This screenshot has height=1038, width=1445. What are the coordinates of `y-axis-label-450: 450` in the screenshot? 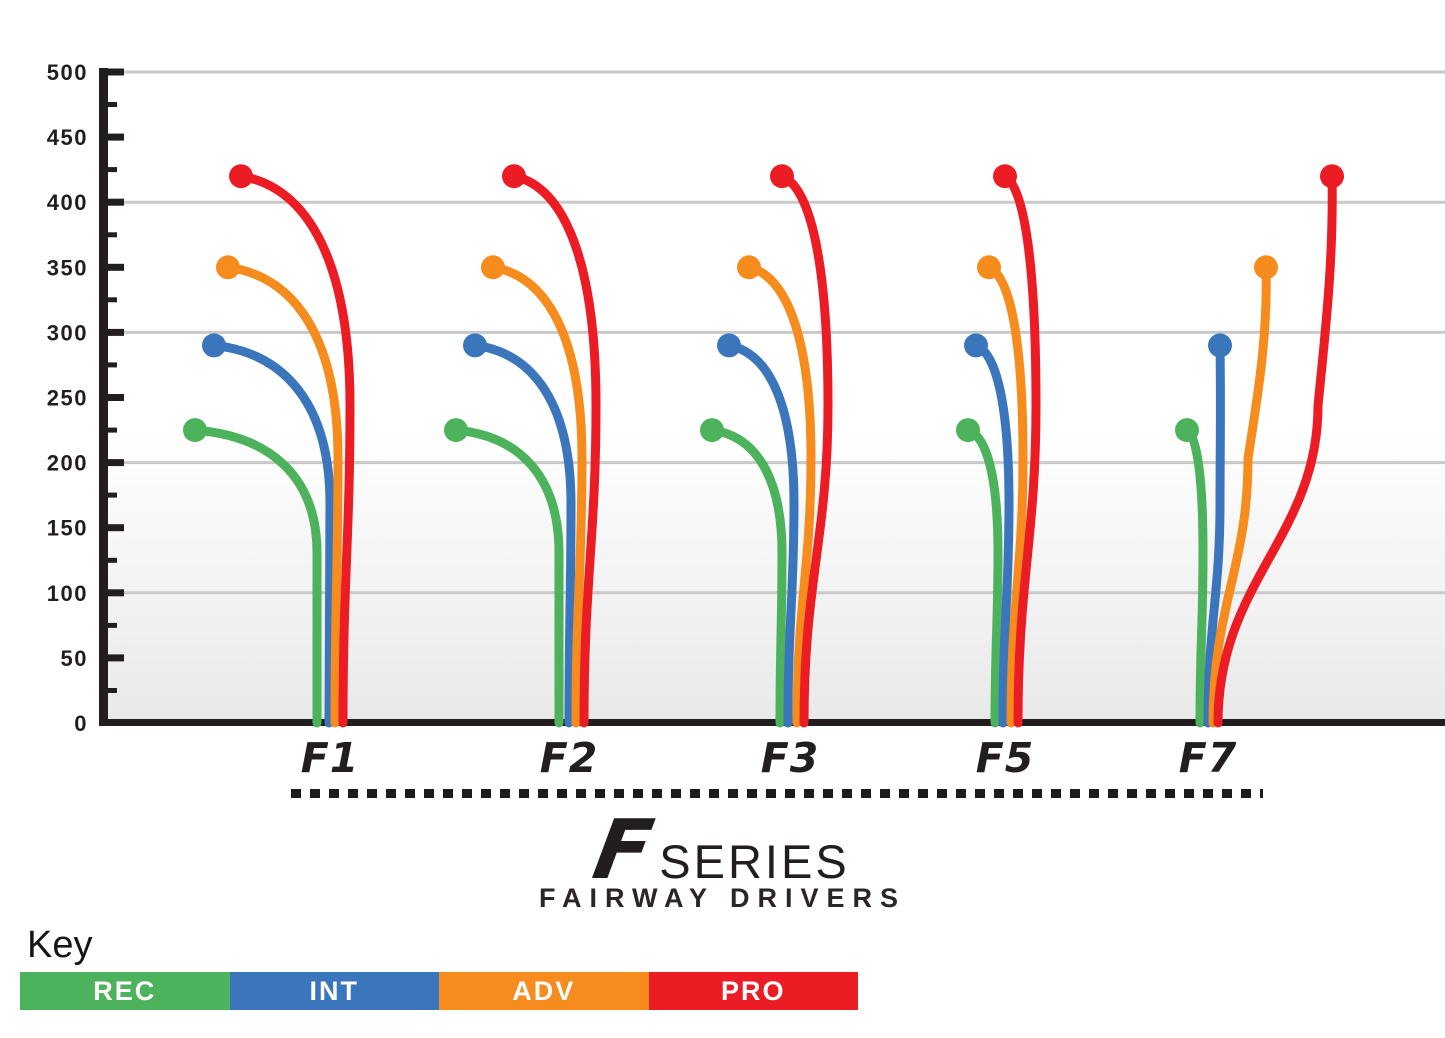 It's located at (67, 137).